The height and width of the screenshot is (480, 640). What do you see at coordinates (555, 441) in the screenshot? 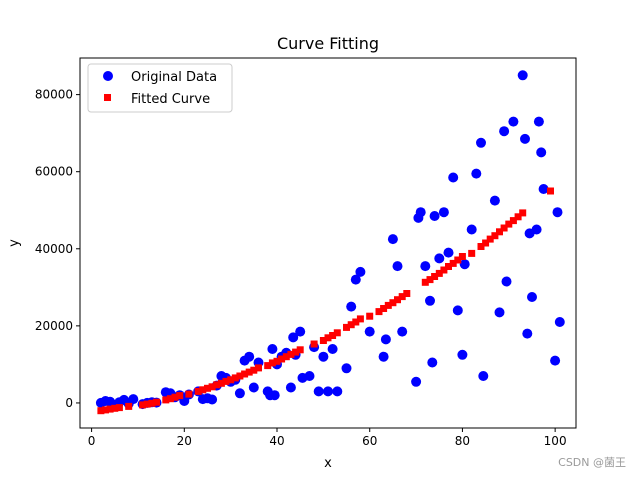
I see `x-tick-label: 100` at bounding box center [555, 441].